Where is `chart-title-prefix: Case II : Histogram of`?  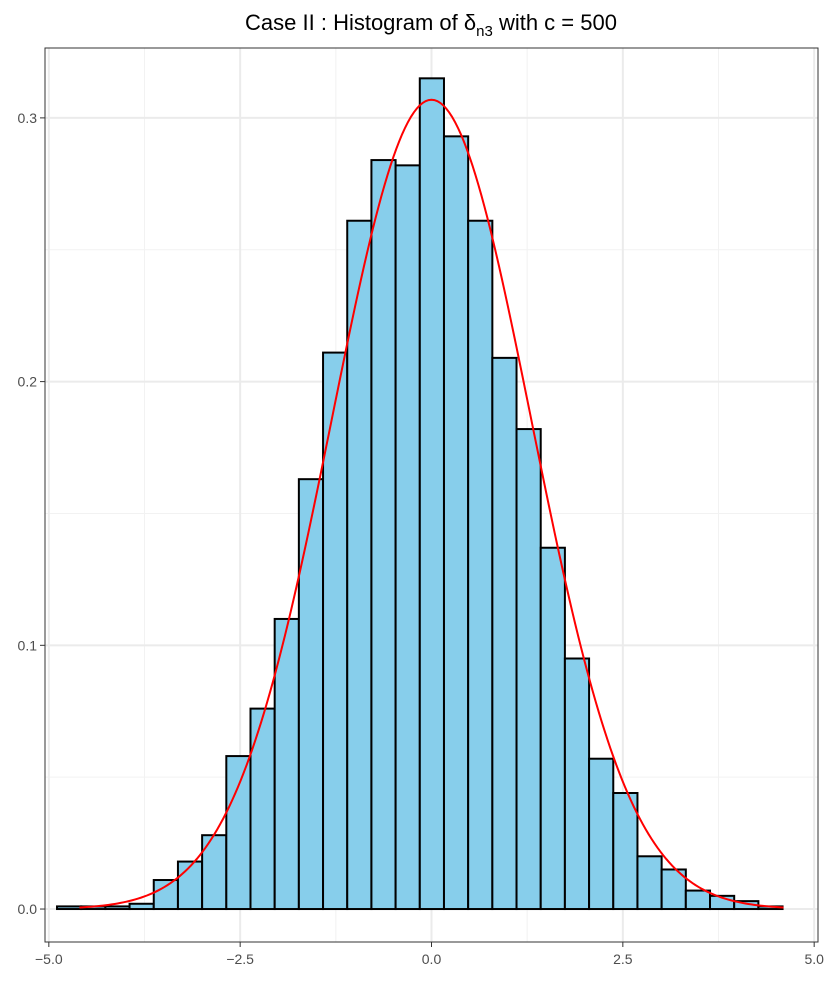
chart-title-prefix: Case II : Histogram of is located at coordinates (354, 22).